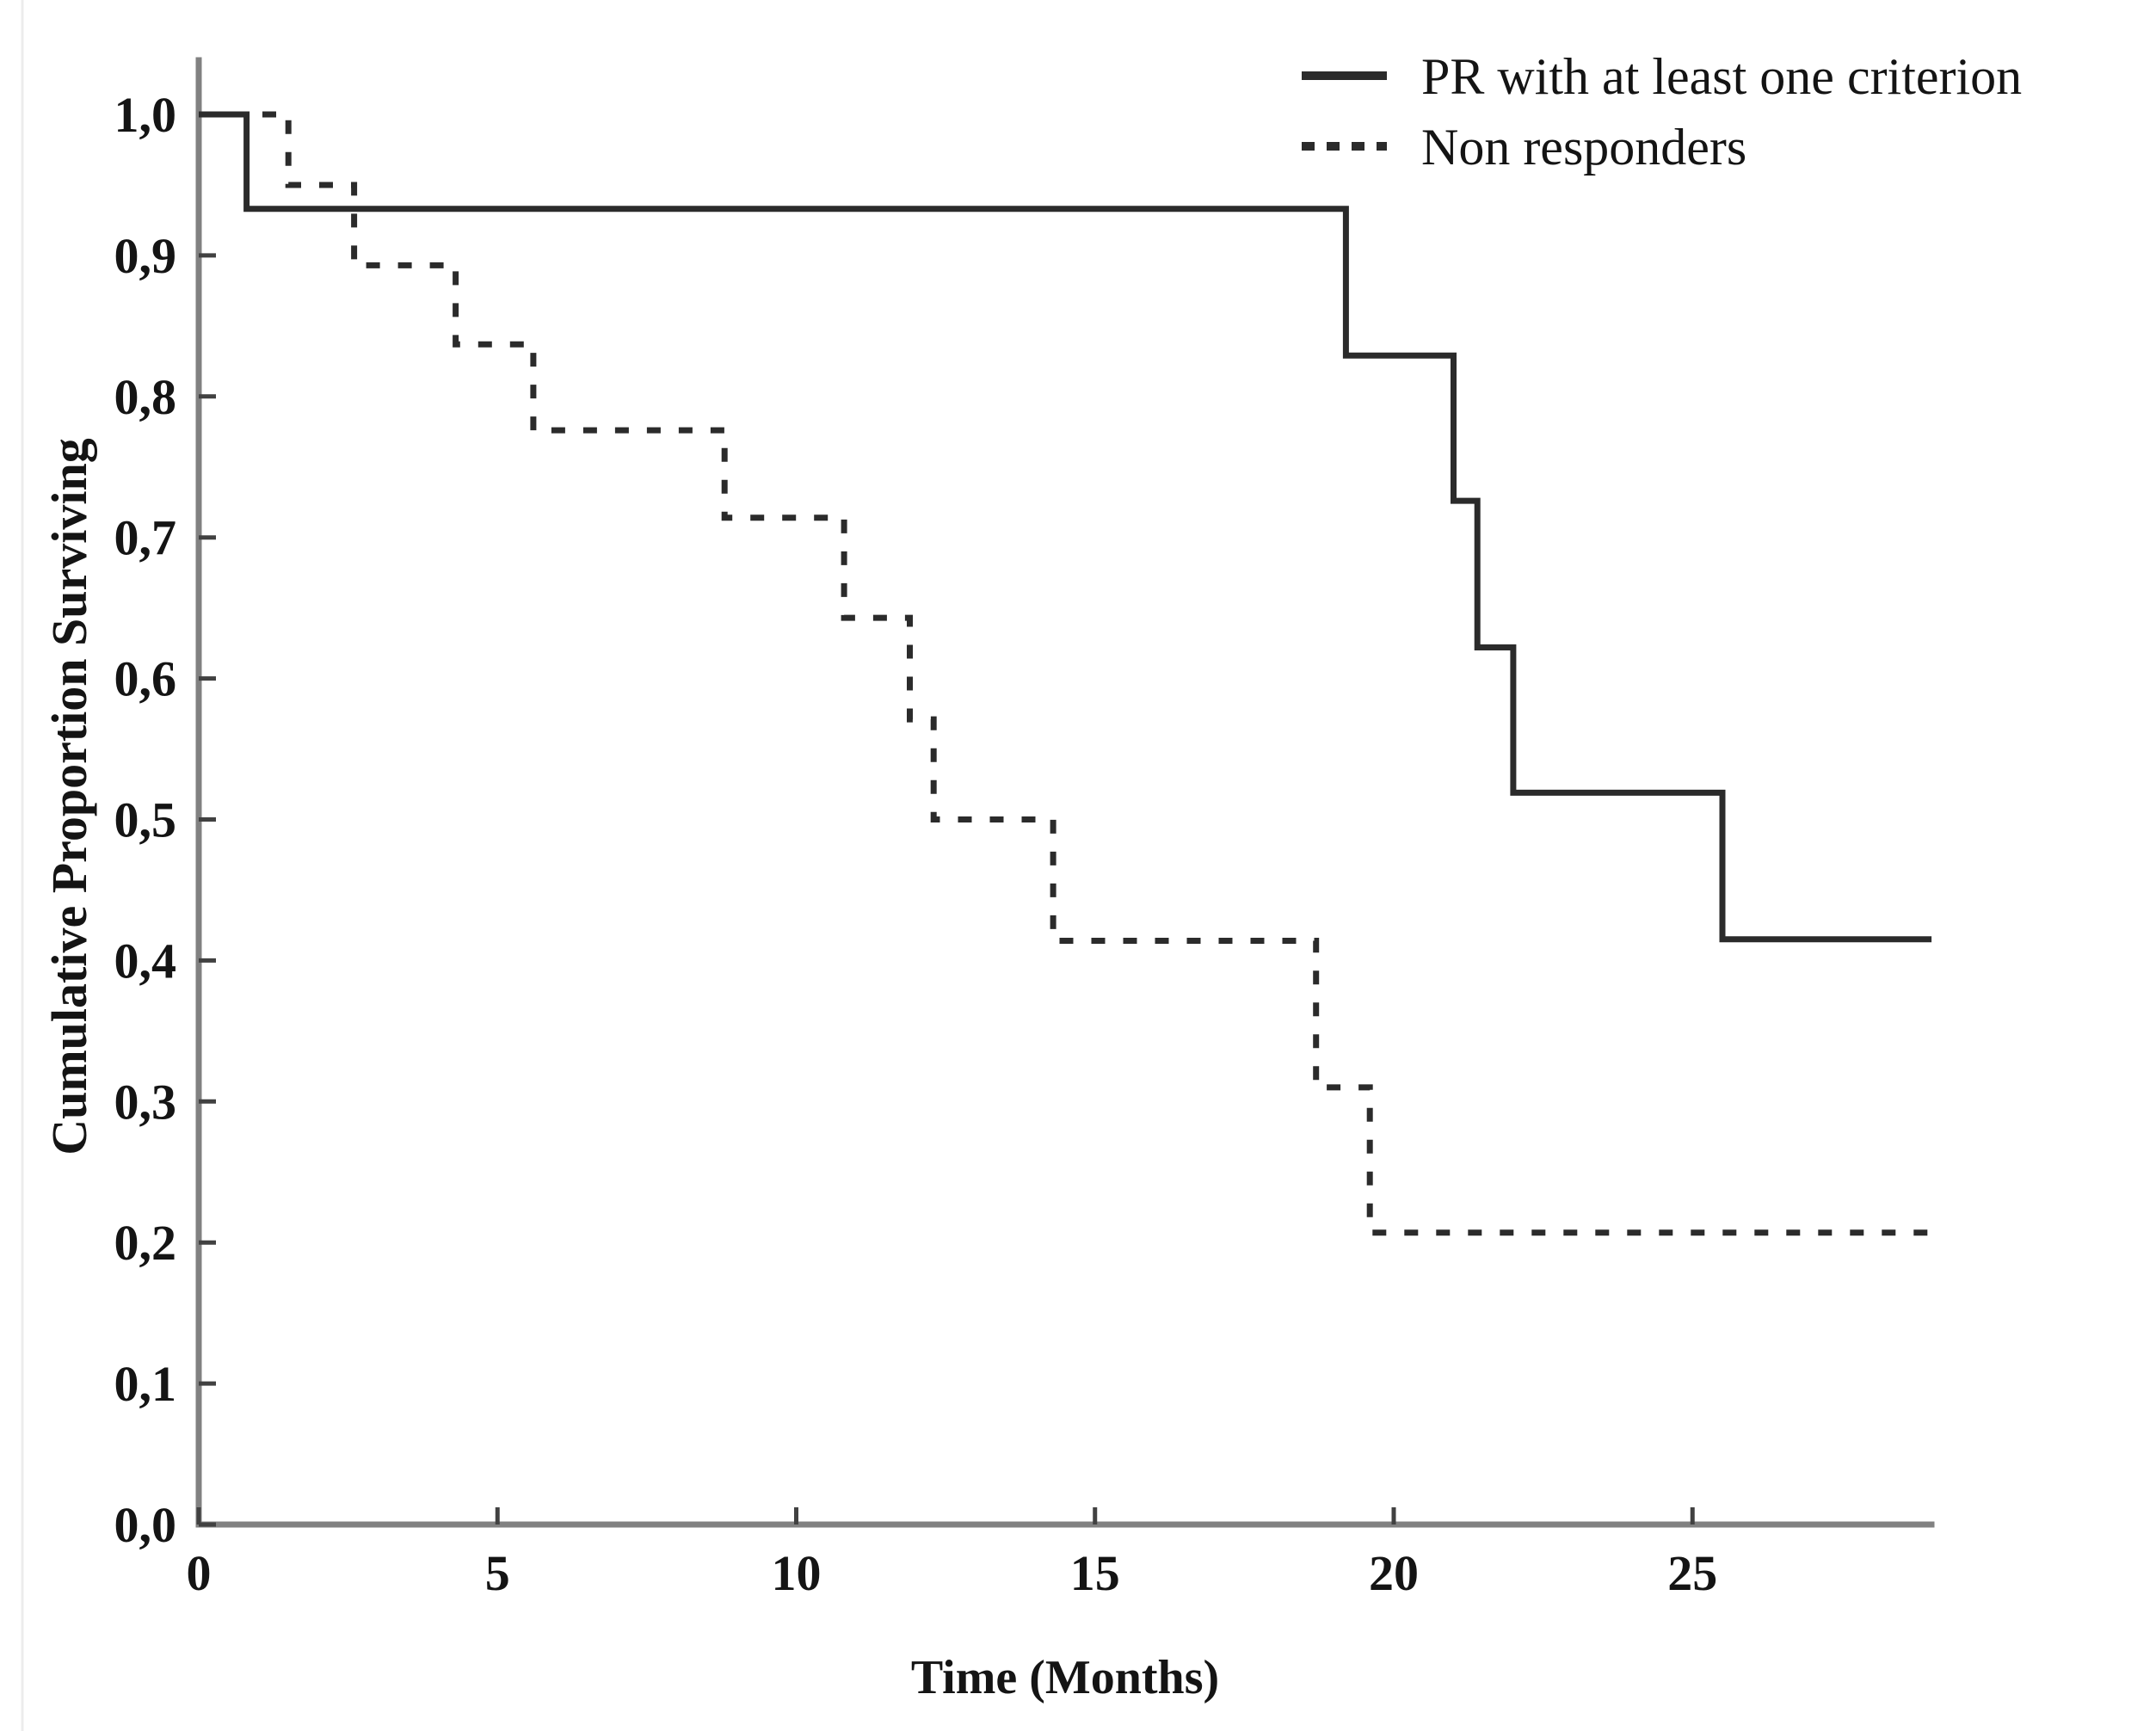  What do you see at coordinates (145, 256) in the screenshot?
I see `y-tick-label: 0,9` at bounding box center [145, 256].